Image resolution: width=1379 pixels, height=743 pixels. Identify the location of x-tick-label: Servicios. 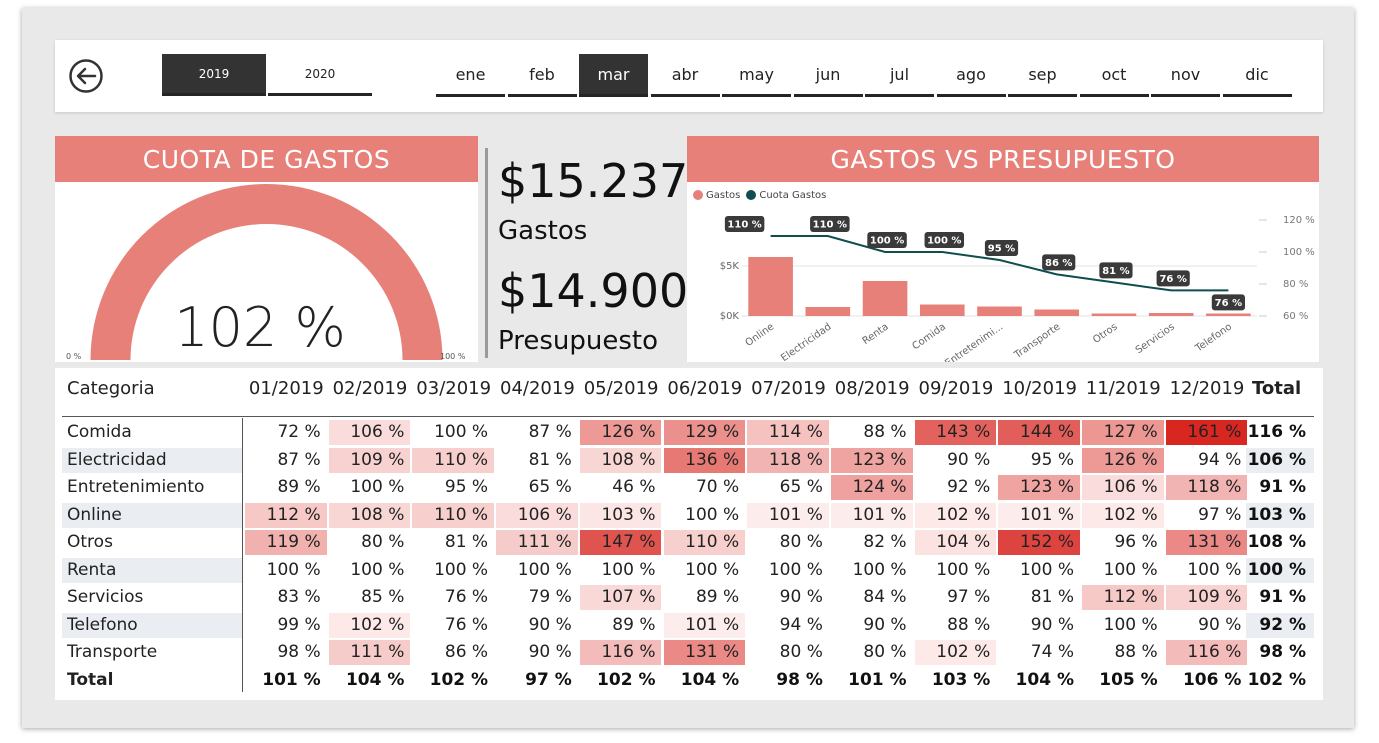
(1155, 338).